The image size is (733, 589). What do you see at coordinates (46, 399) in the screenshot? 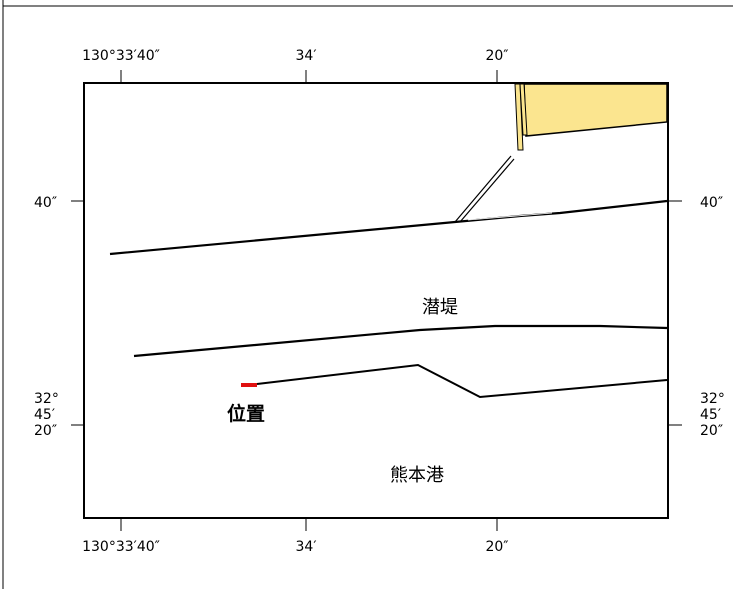
I see `left-tick-label-lower-deg: 32°` at bounding box center [46, 399].